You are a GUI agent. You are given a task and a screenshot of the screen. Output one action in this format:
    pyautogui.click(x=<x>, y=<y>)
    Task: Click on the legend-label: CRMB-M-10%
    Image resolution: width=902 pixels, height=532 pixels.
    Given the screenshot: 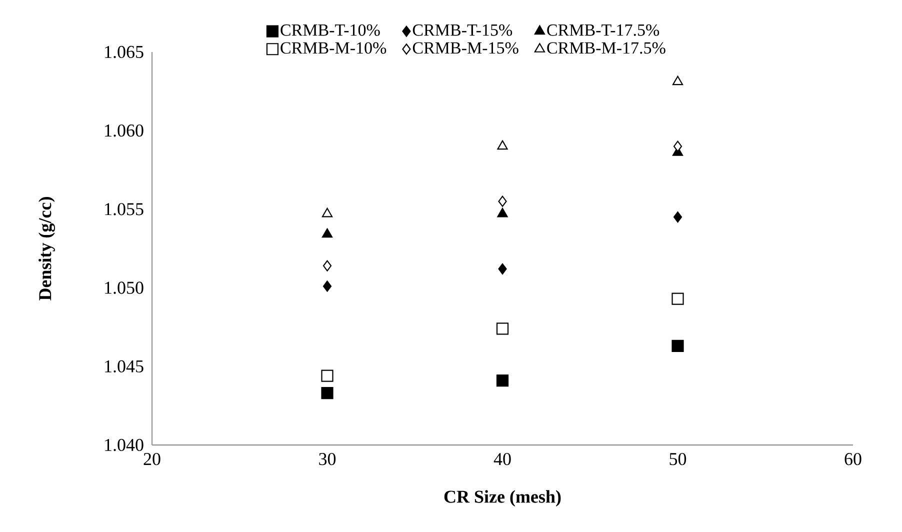 What is the action you would take?
    pyautogui.click(x=333, y=48)
    